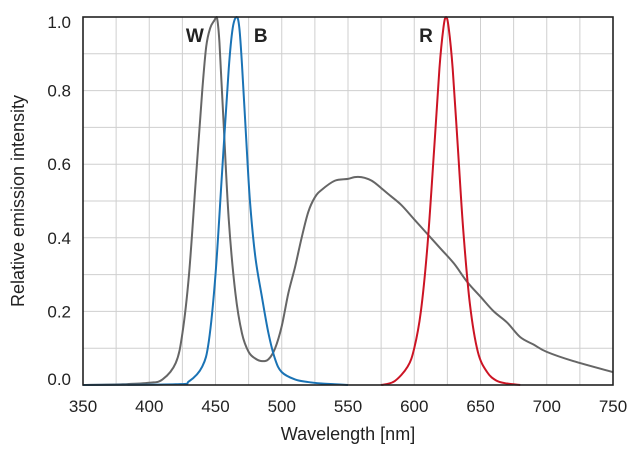 Image resolution: width=640 pixels, height=450 pixels. What do you see at coordinates (59, 311) in the screenshot?
I see `y-tick-label: 0.2` at bounding box center [59, 311].